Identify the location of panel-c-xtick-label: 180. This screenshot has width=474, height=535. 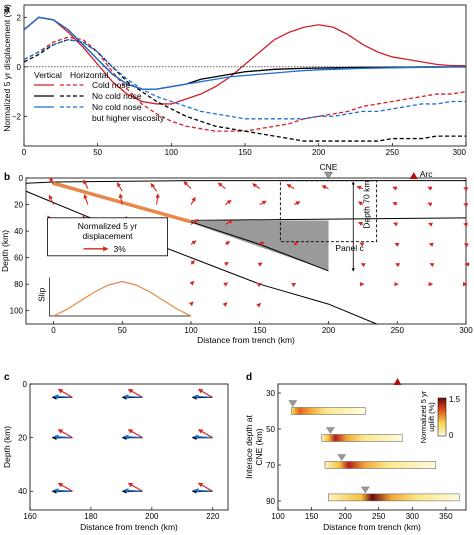
(91, 516).